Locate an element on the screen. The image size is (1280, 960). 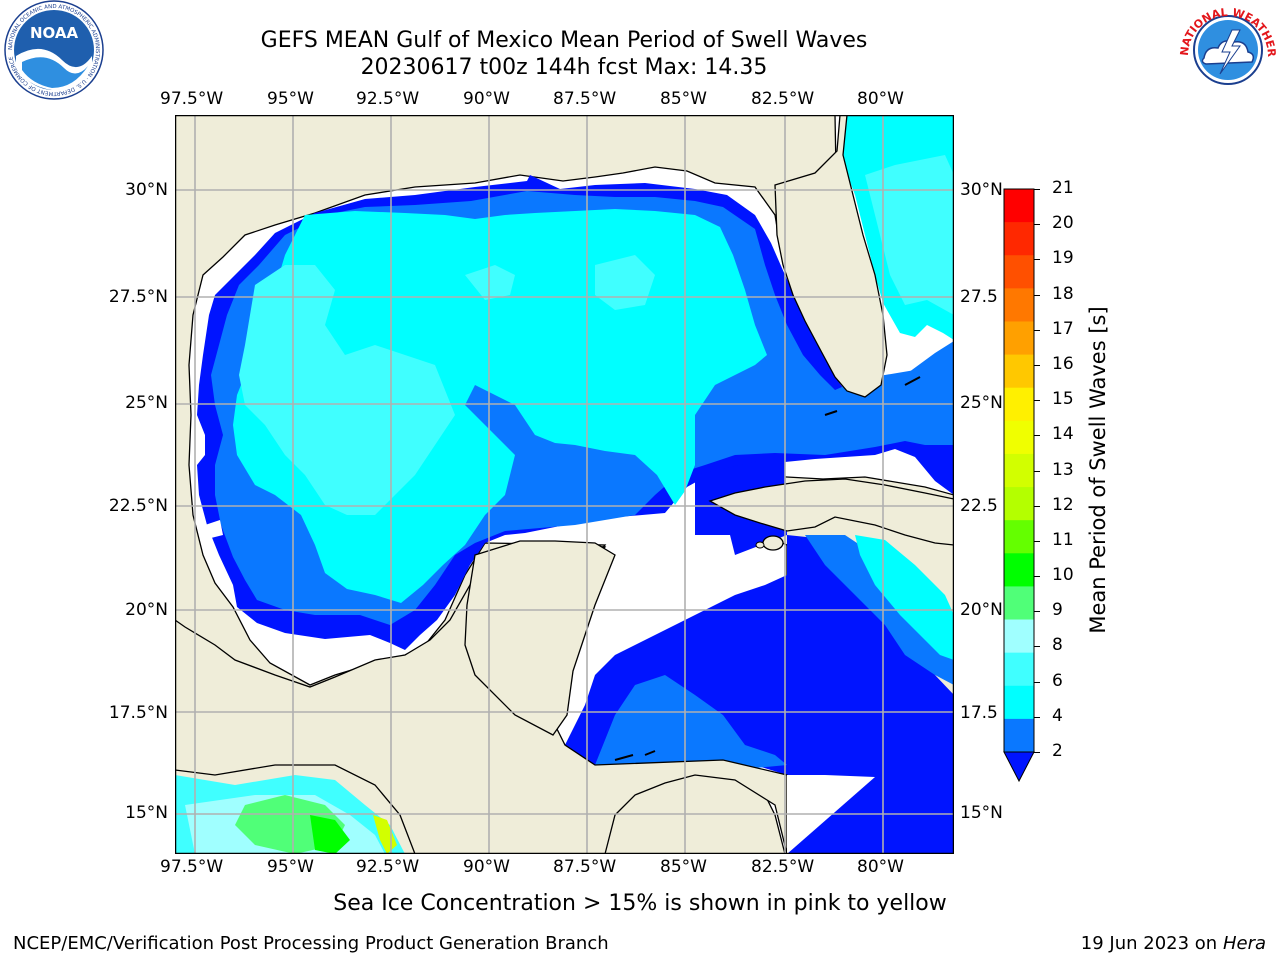
date-text: 19 Jun 2023 on is located at coordinates (1149, 943).